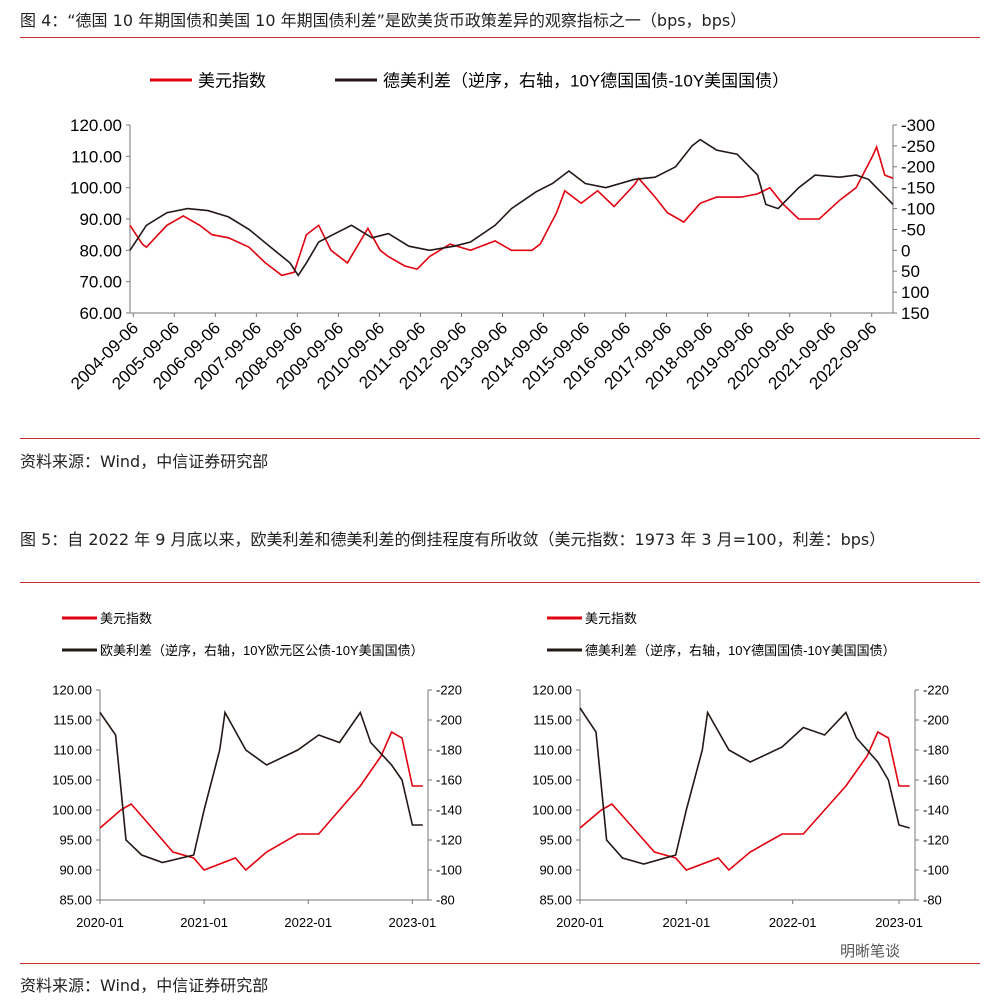 The height and width of the screenshot is (1005, 1000). Describe the element at coordinates (100, 282) in the screenshot. I see `y-tick-label: 70.00` at that location.